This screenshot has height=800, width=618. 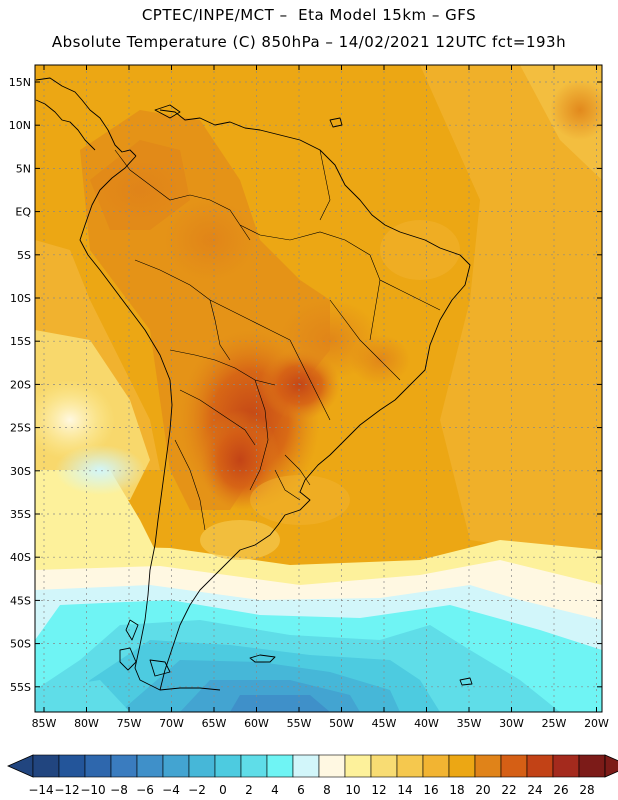 What do you see at coordinates (560, 790) in the screenshot?
I see `colorbar-label: 26` at bounding box center [560, 790].